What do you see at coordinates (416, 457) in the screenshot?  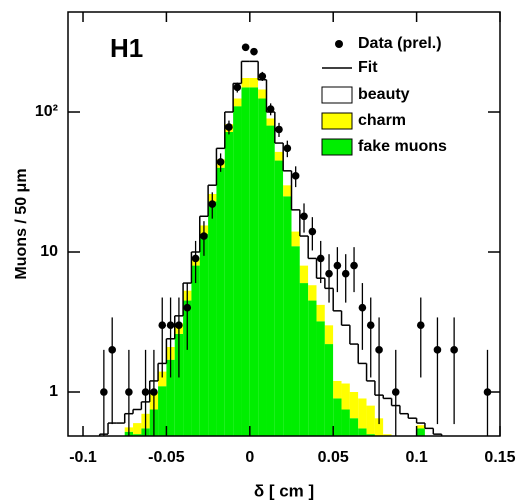 I see `x-tick-label: 0.1` at bounding box center [416, 457].